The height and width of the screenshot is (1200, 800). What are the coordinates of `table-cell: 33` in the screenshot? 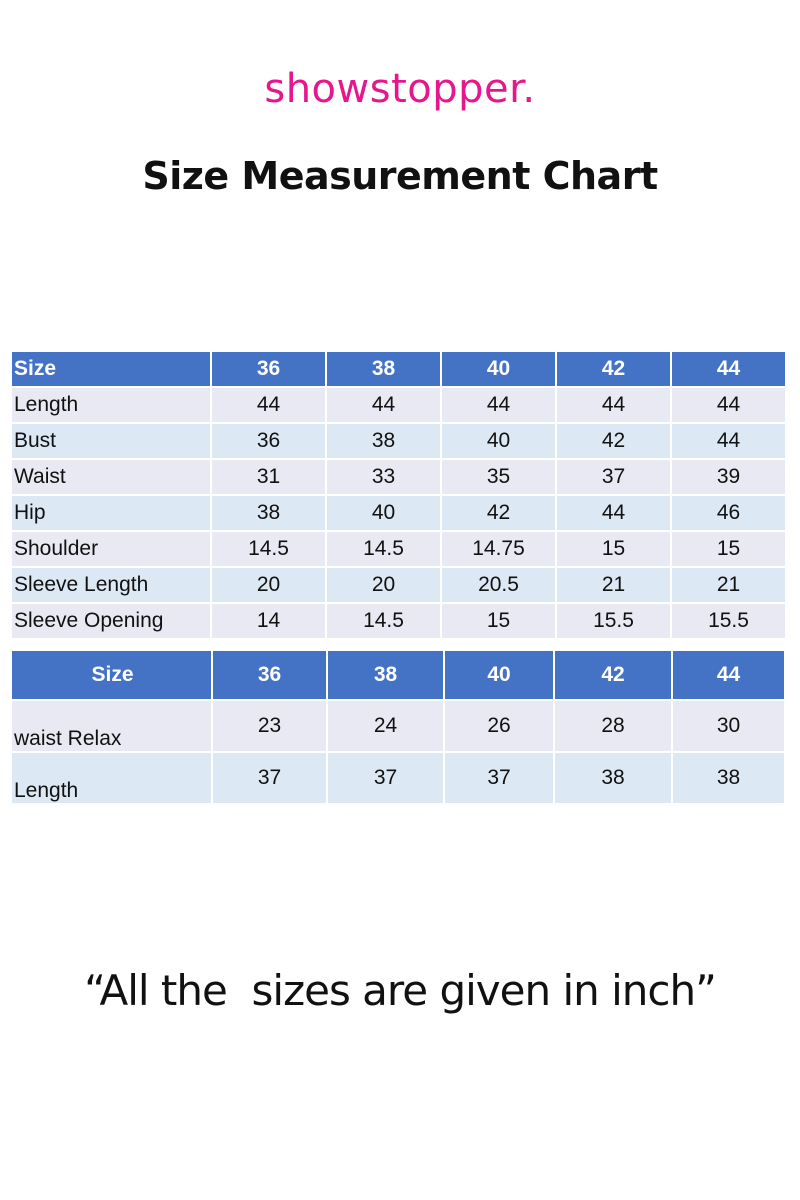 It's located at (383, 477).